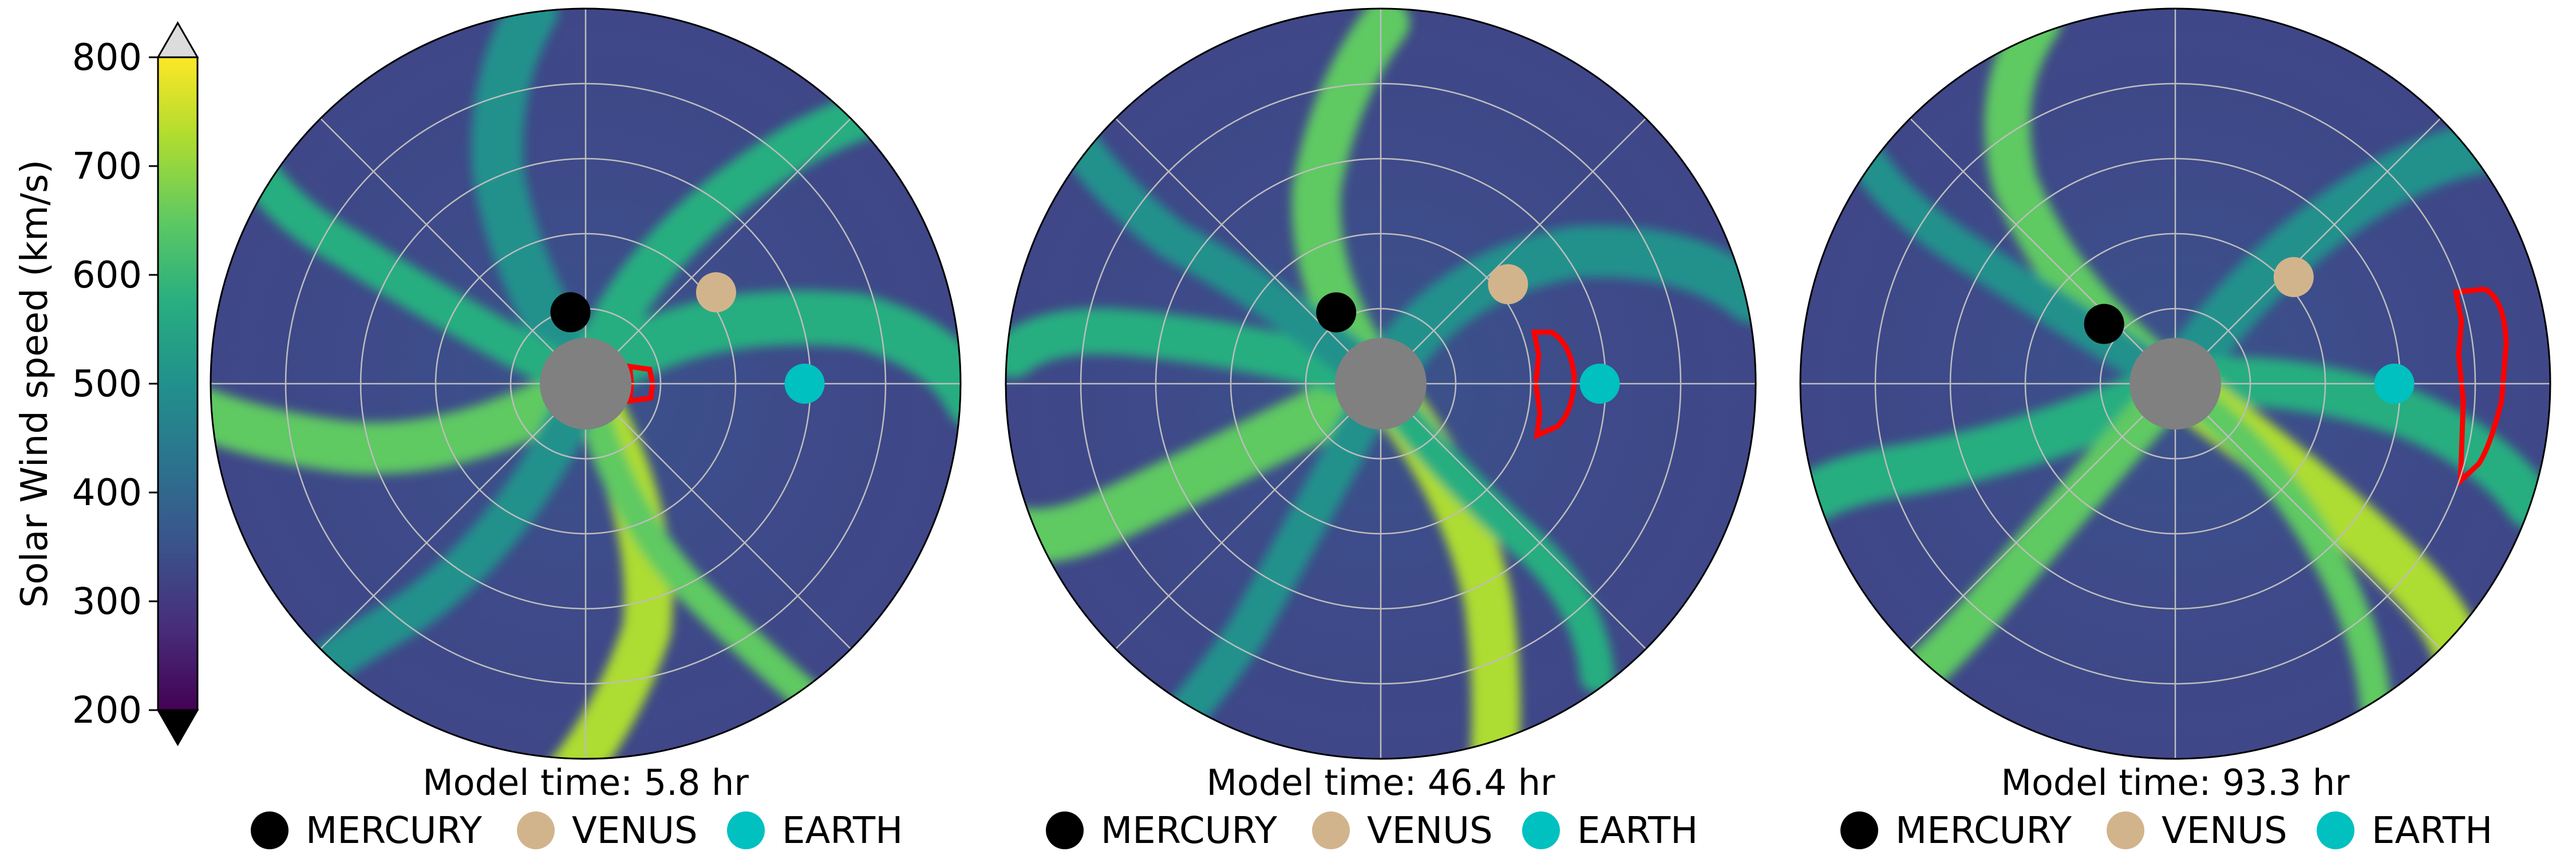 This screenshot has width=2576, height=859. Describe the element at coordinates (107, 710) in the screenshot. I see `colorbar-tick-label: 200` at that location.